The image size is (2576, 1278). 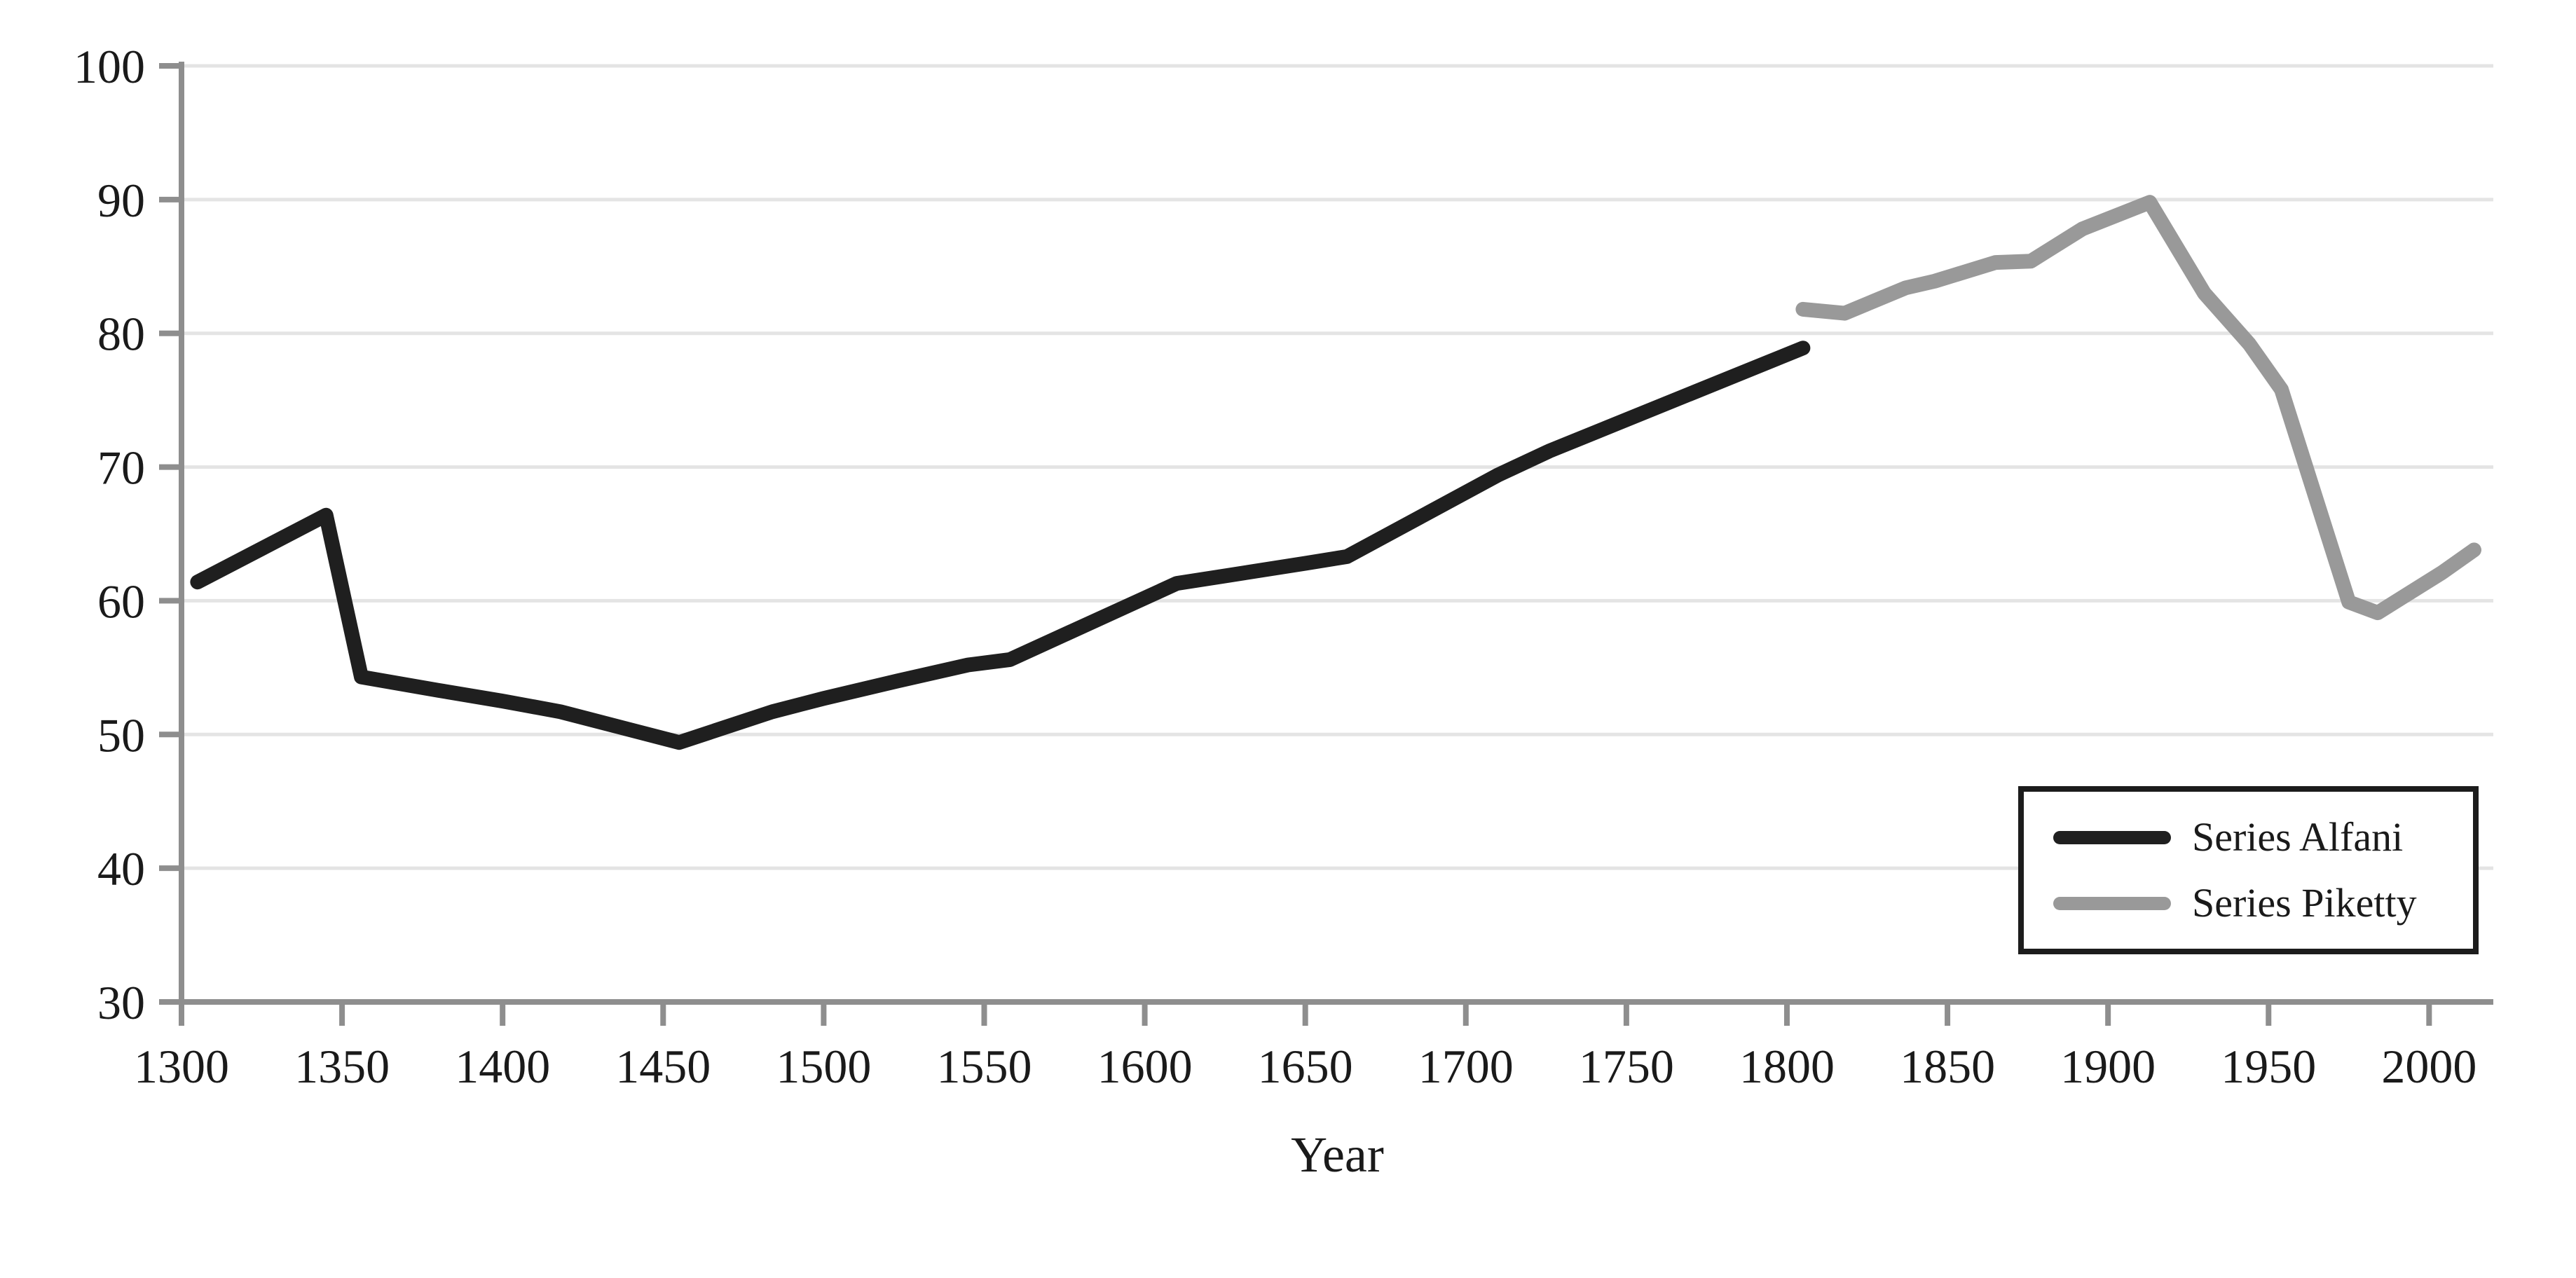 I want to click on x-tick-label-1550: 1550, so click(x=984, y=1066).